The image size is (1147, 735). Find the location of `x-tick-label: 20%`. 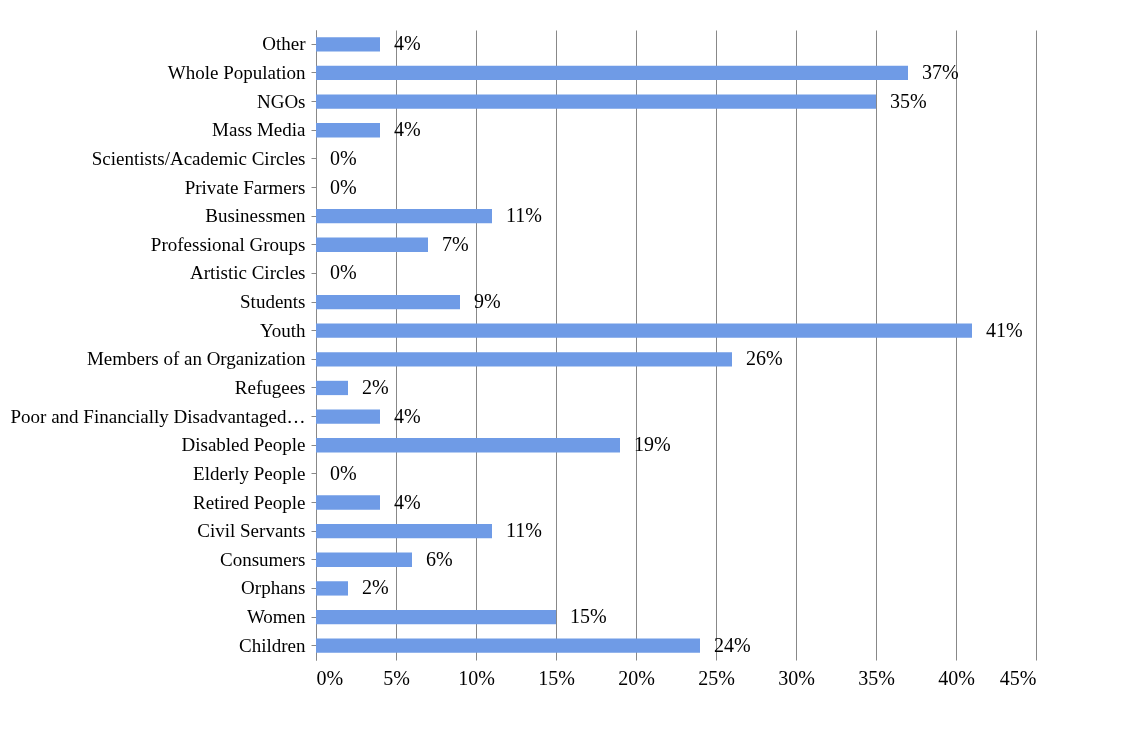

x-tick-label: 20% is located at coordinates (636, 677).